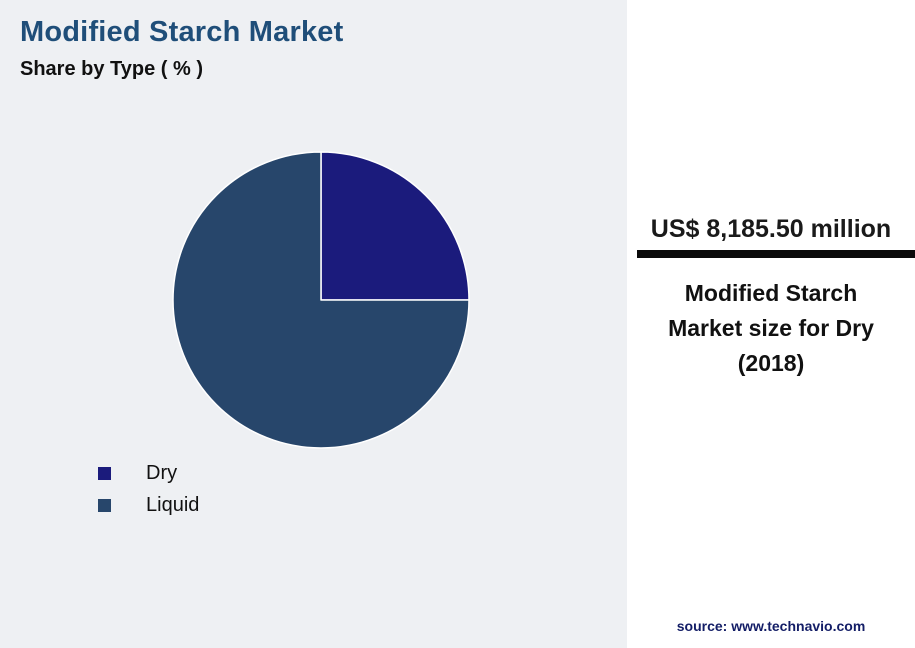  I want to click on pie-slice-dry, so click(395, 226).